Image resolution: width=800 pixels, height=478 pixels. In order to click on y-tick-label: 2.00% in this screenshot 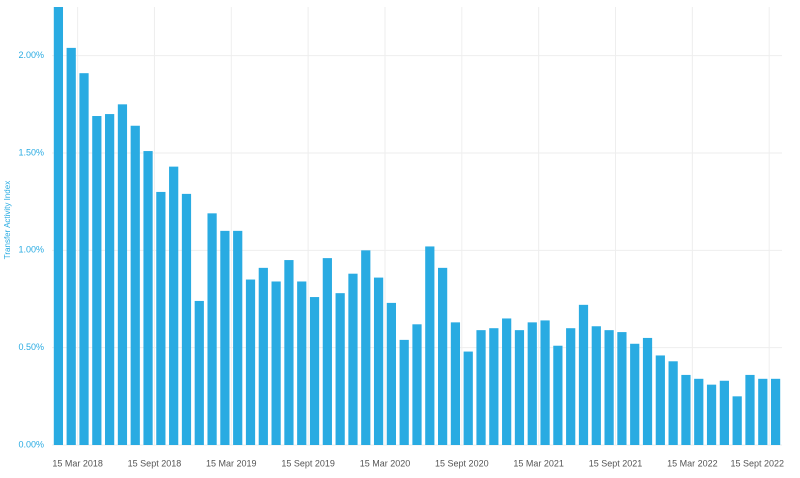, I will do `click(31, 55)`.